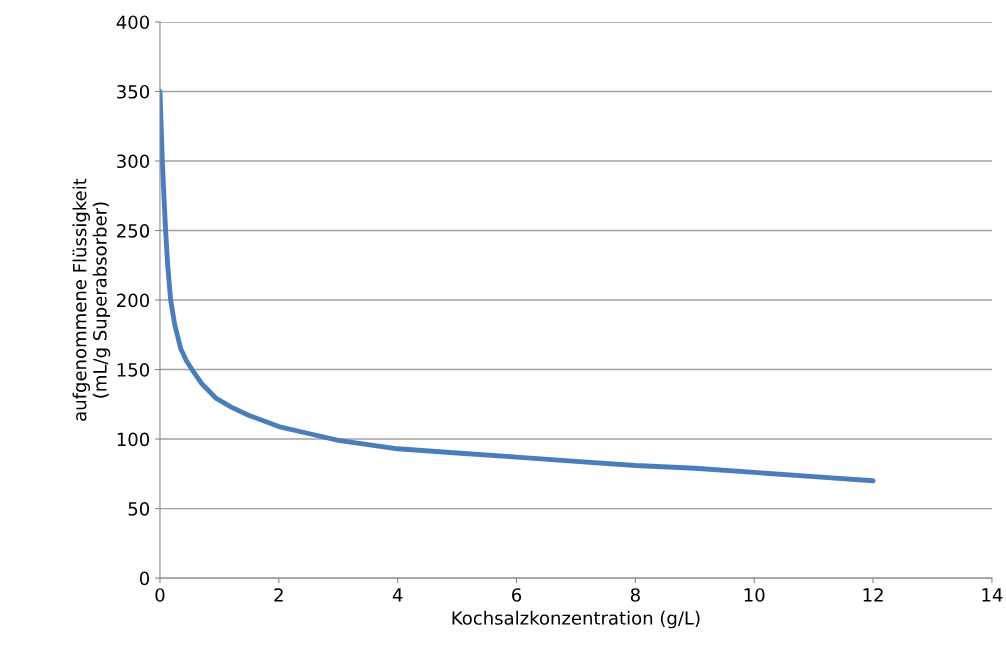 This screenshot has height=666, width=1006. I want to click on x-tick-label: 0, so click(160, 595).